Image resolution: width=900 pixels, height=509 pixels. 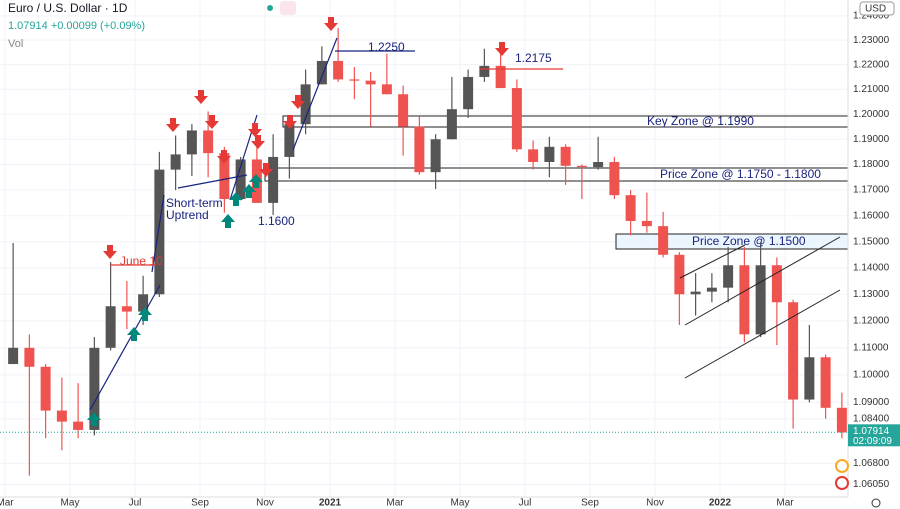 What do you see at coordinates (871, 321) in the screenshot?
I see `y-tick-label: 1.12000` at bounding box center [871, 321].